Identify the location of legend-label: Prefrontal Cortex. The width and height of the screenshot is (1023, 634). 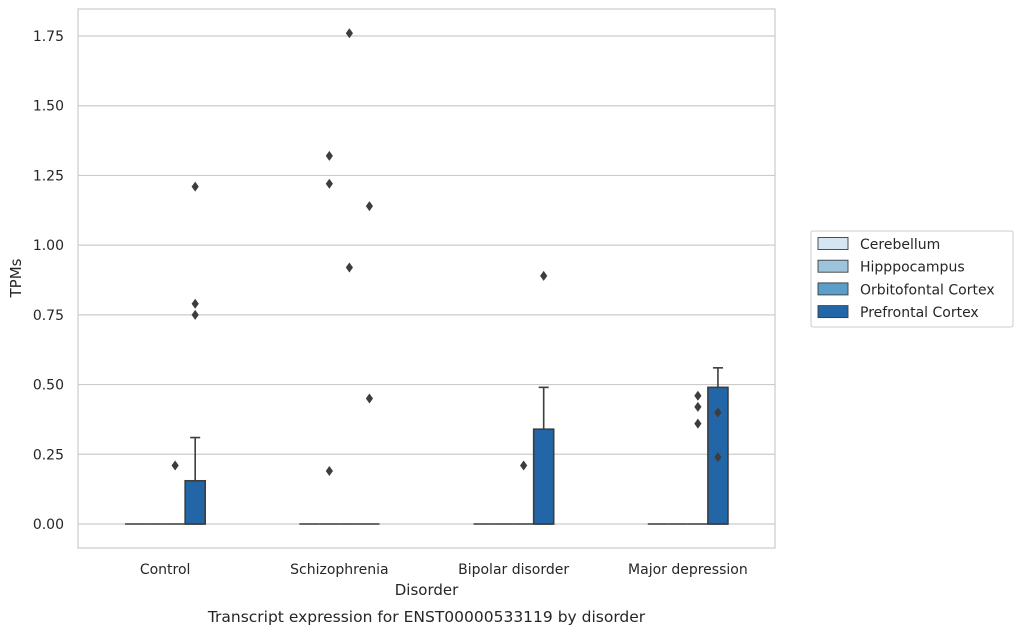
(919, 313).